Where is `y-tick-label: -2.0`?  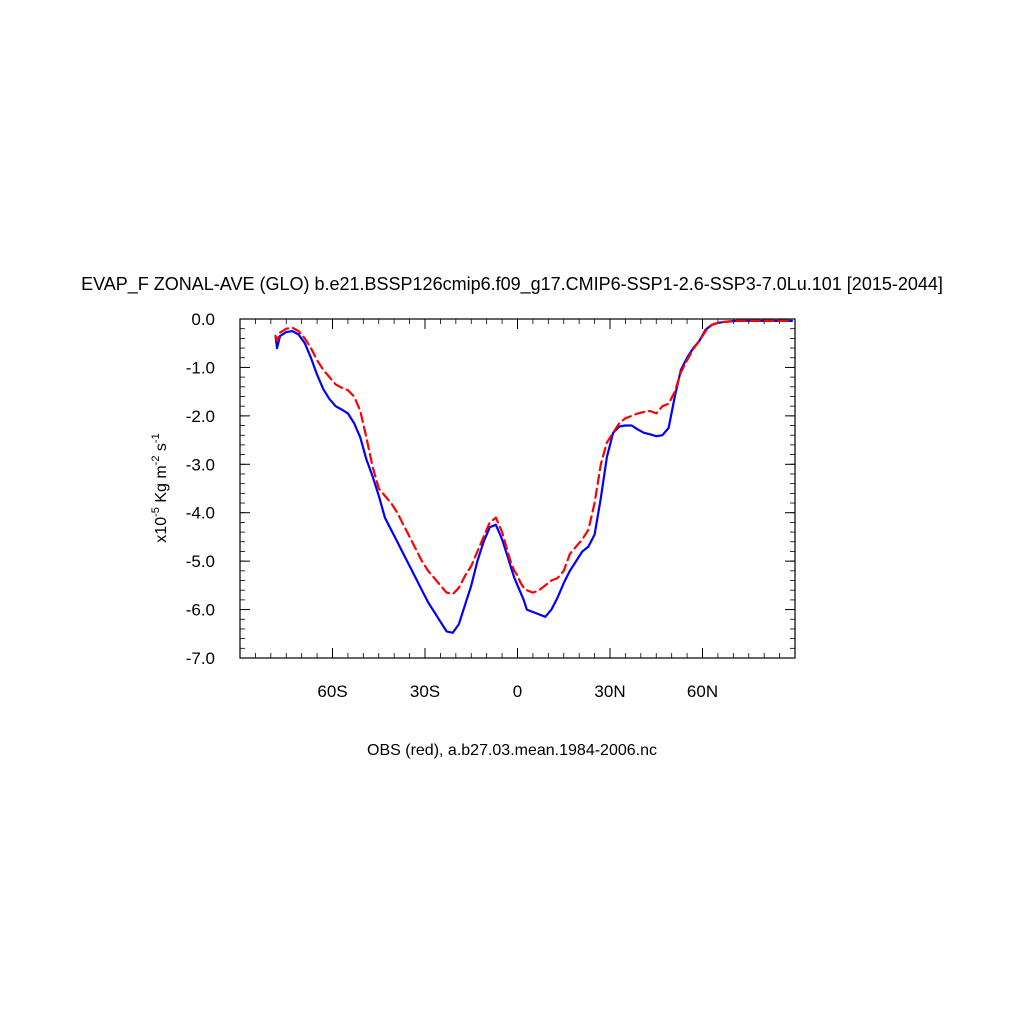 y-tick-label: -2.0 is located at coordinates (200, 416).